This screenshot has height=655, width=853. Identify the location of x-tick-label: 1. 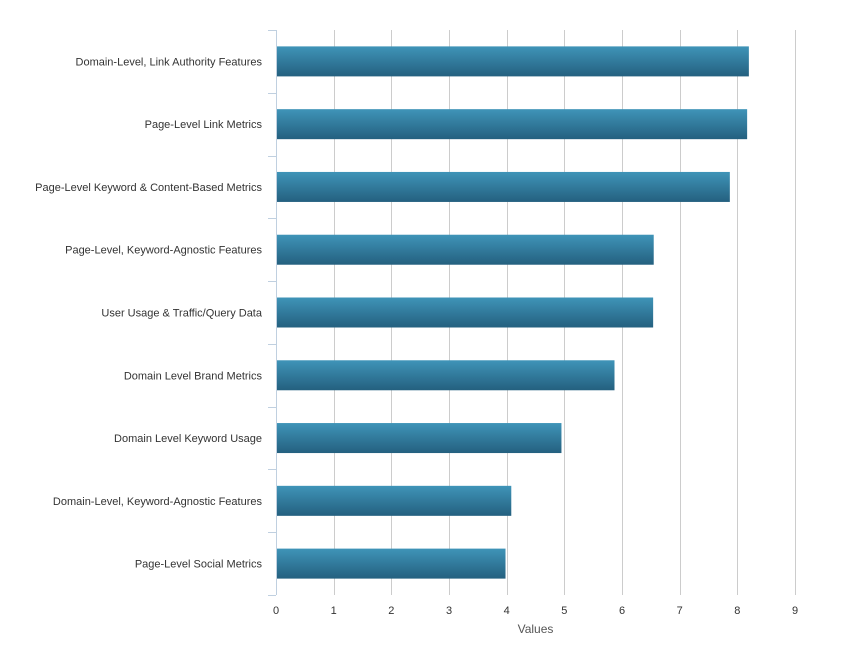
(334, 611).